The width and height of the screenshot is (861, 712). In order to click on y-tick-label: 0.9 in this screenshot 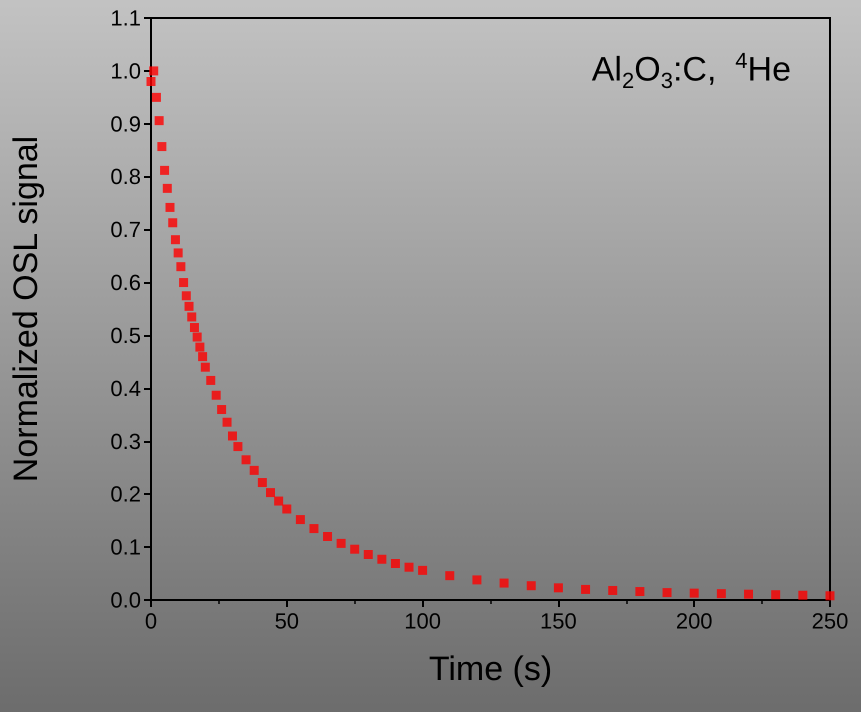, I will do `click(125, 123)`.